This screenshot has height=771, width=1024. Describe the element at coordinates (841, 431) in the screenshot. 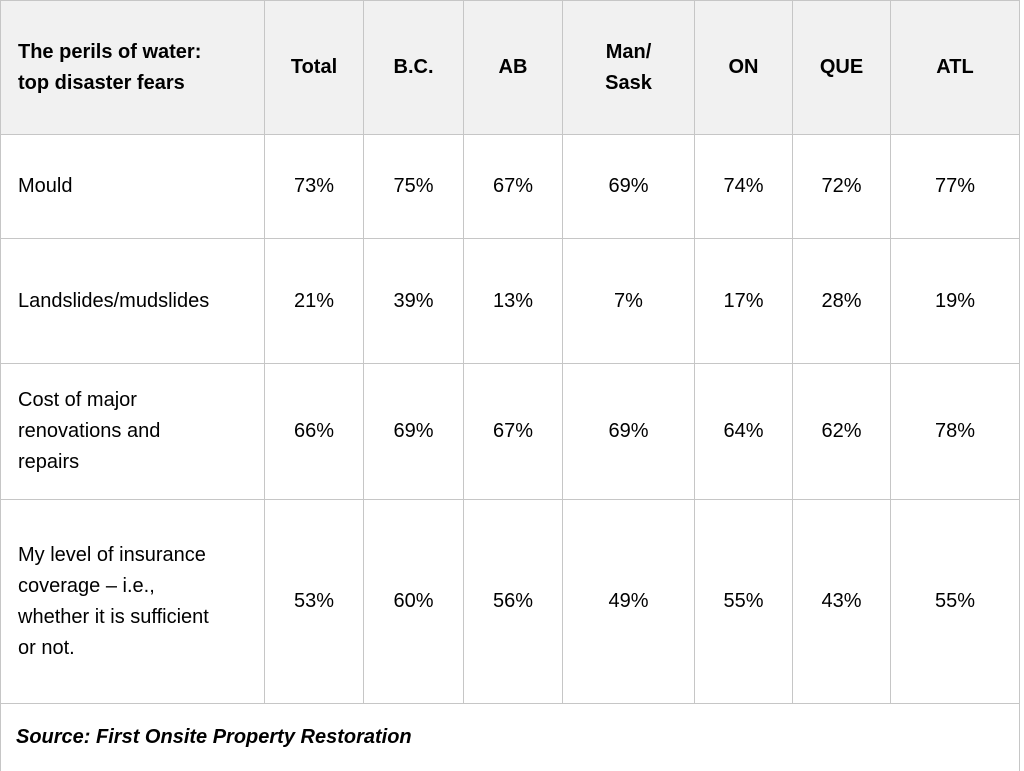

I see `cell-renovation-que: 62%` at that location.